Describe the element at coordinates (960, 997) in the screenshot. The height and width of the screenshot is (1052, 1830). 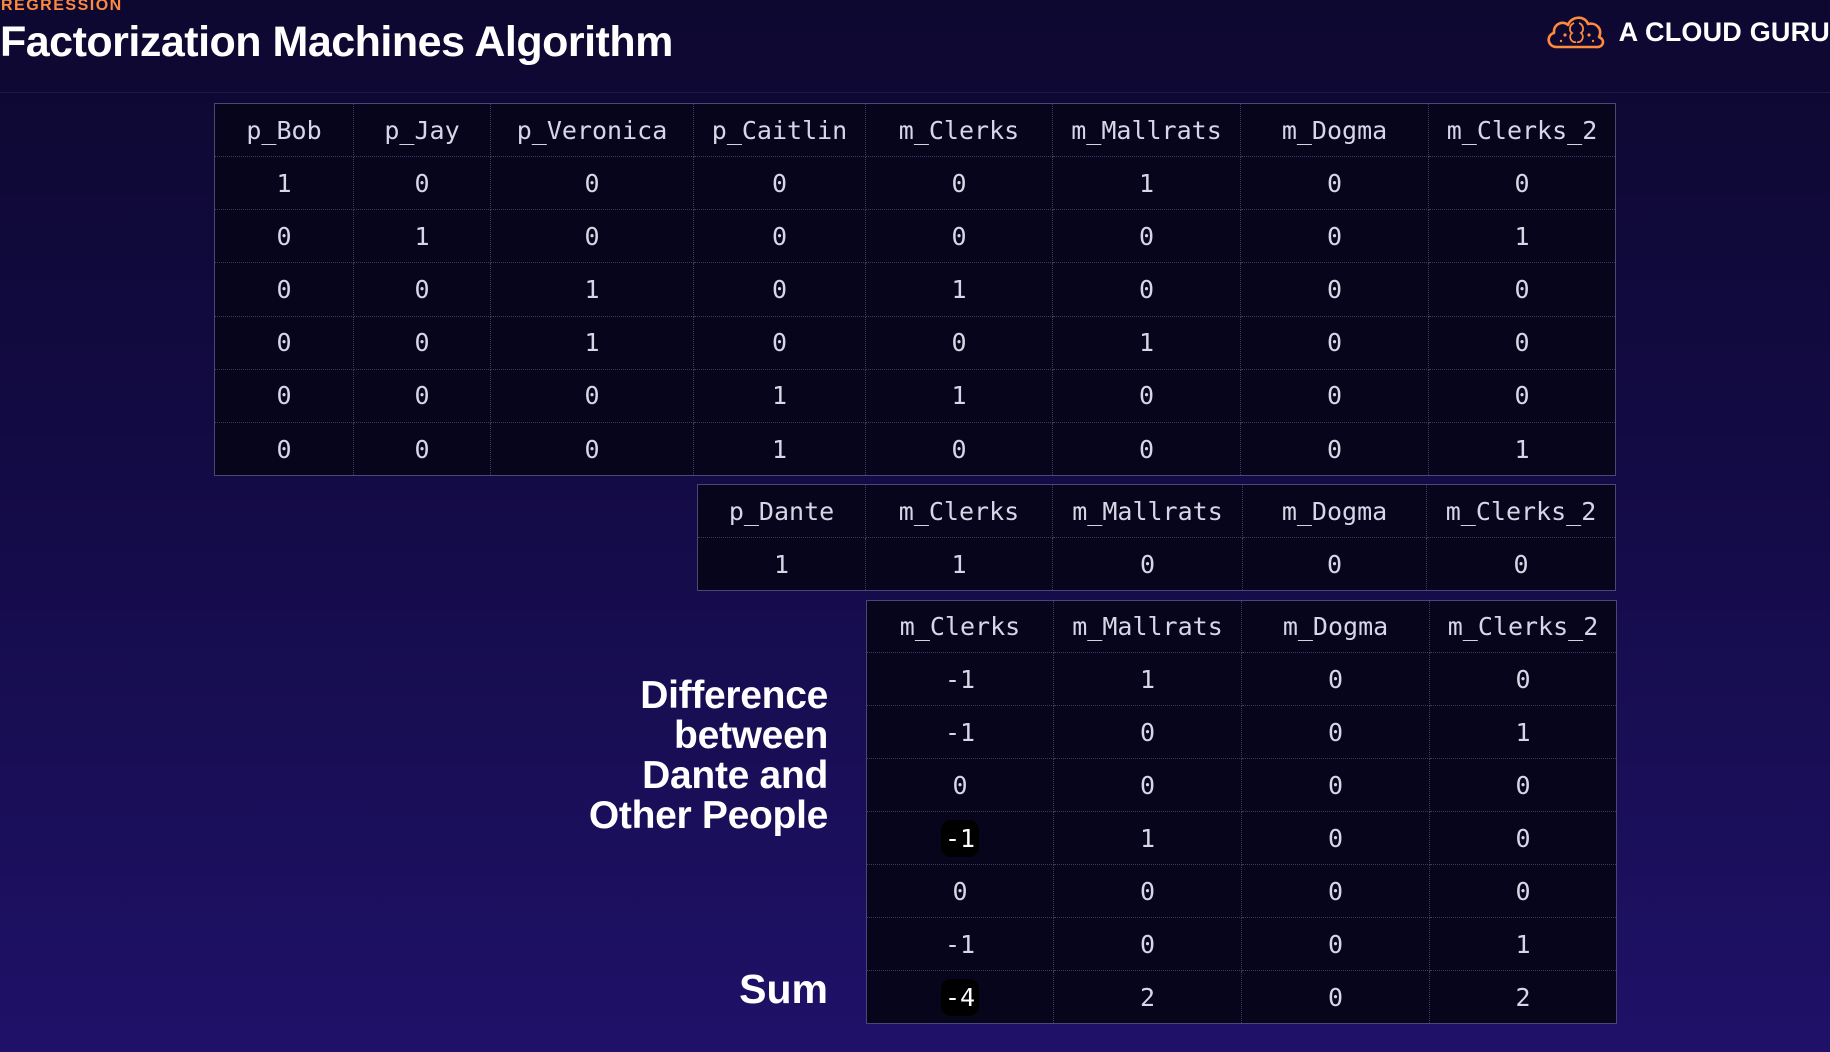
I see `highlight-marker: -4` at that location.